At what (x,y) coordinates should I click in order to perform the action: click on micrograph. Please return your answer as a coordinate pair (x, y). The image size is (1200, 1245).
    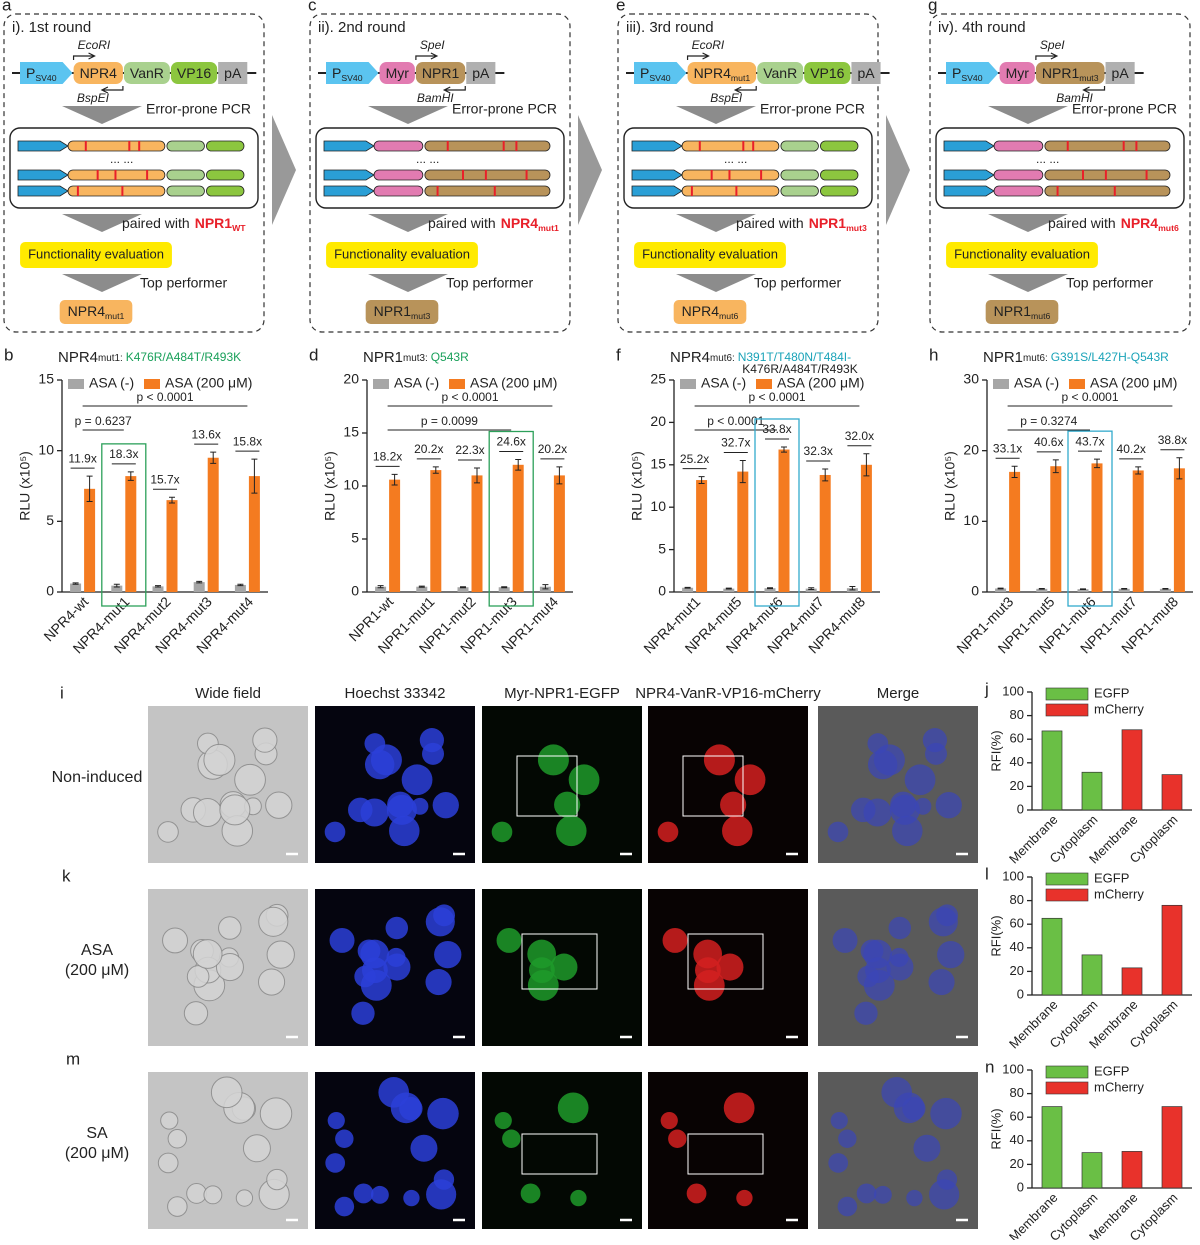
    Looking at the image, I should click on (562, 1150).